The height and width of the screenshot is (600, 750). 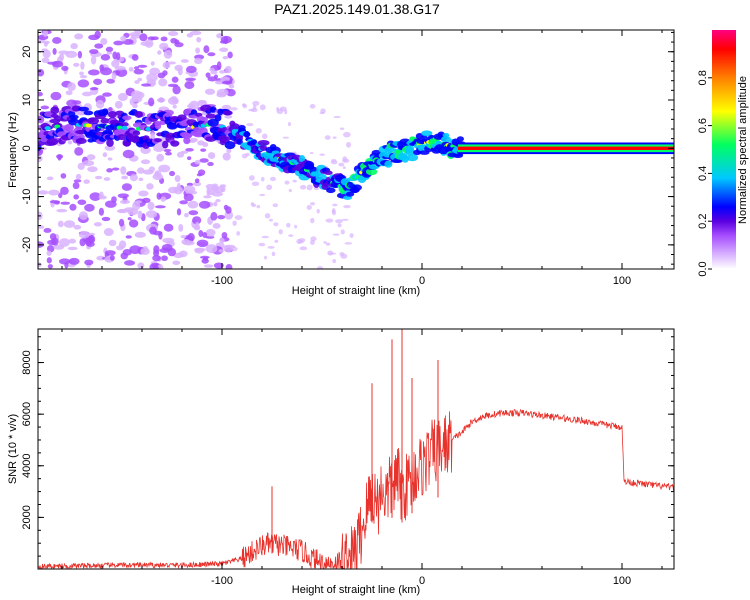 I want to click on x-tick-label: 0, so click(x=422, y=281).